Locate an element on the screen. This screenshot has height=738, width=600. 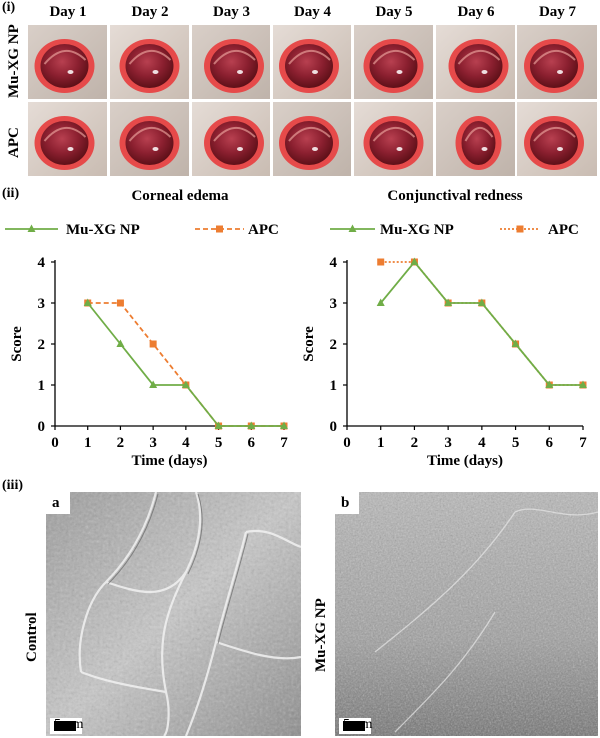
sem-image-control: a 5 µm is located at coordinates (173, 614).